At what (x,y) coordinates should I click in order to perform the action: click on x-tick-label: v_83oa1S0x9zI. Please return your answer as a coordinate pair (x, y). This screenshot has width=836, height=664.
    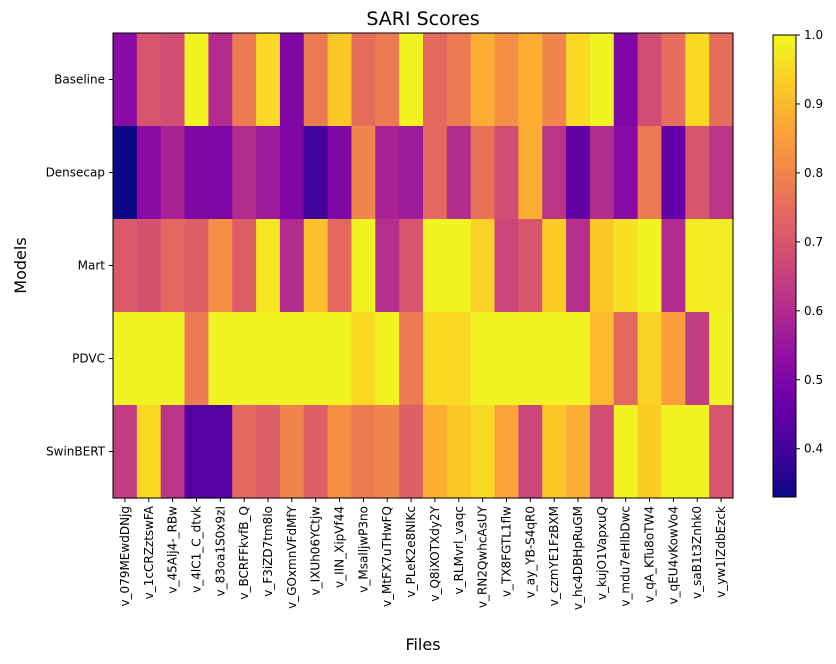
    Looking at the image, I should click on (220, 551).